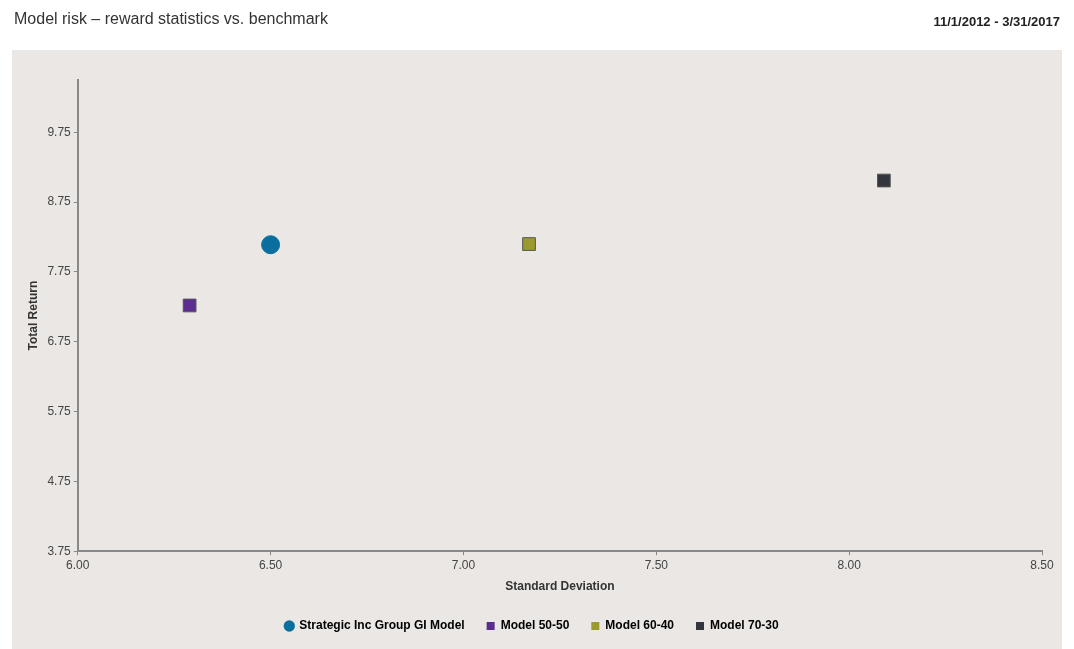 The image size is (1074, 649). Describe the element at coordinates (59, 480) in the screenshot. I see `y-tick-label: 4.75` at that location.